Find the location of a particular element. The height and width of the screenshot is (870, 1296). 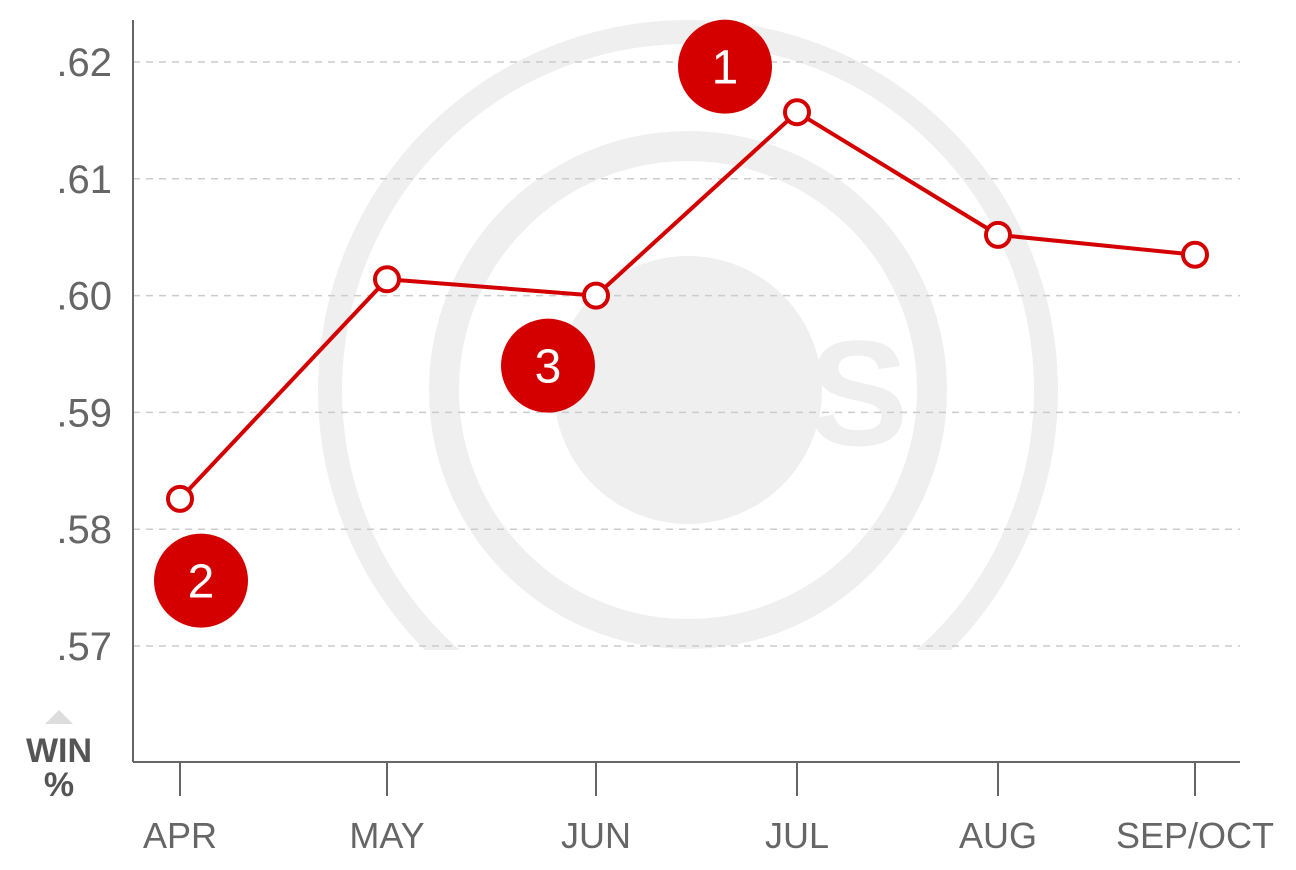

x-tick-label: APR is located at coordinates (180, 835).